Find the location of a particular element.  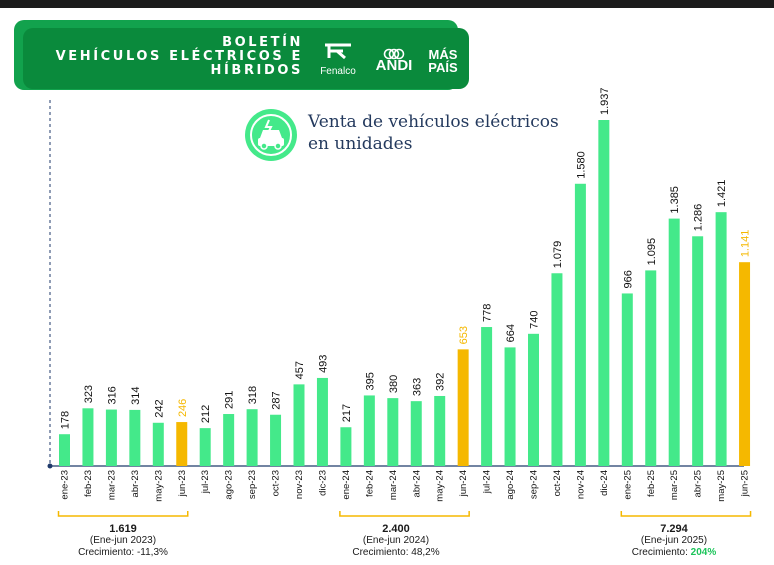

data-label-ago-23: 291 is located at coordinates (230, 400).